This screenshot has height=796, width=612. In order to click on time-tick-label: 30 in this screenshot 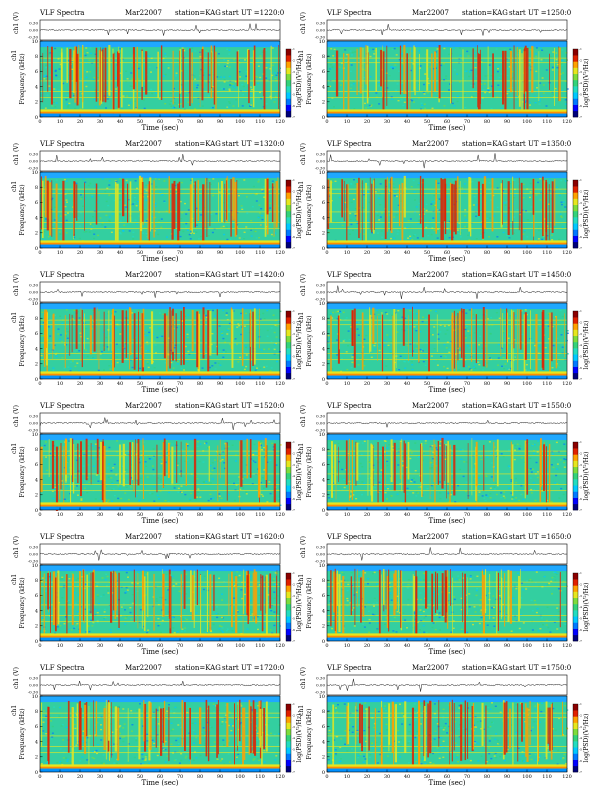, I will do `click(100, 646)`.